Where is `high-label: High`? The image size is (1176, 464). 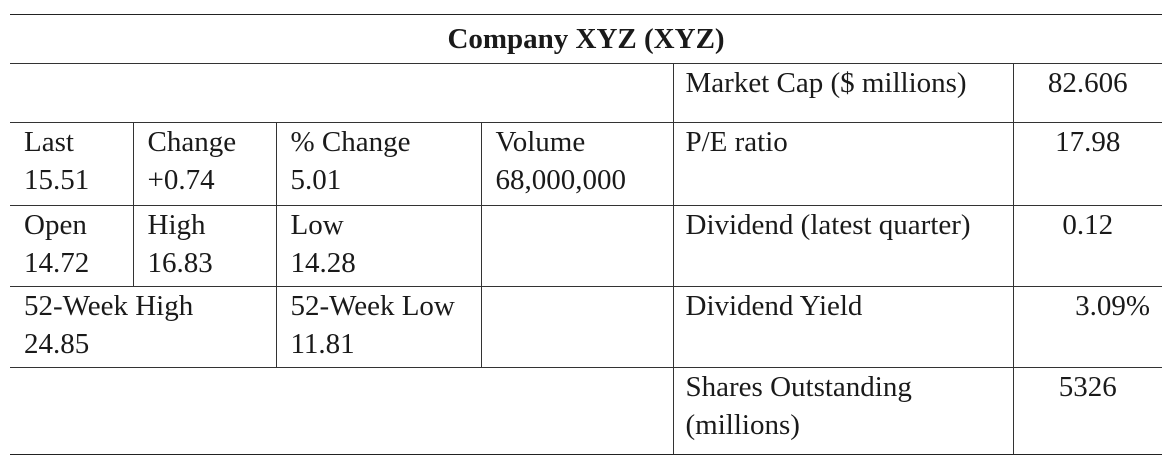 high-label: High is located at coordinates (176, 225).